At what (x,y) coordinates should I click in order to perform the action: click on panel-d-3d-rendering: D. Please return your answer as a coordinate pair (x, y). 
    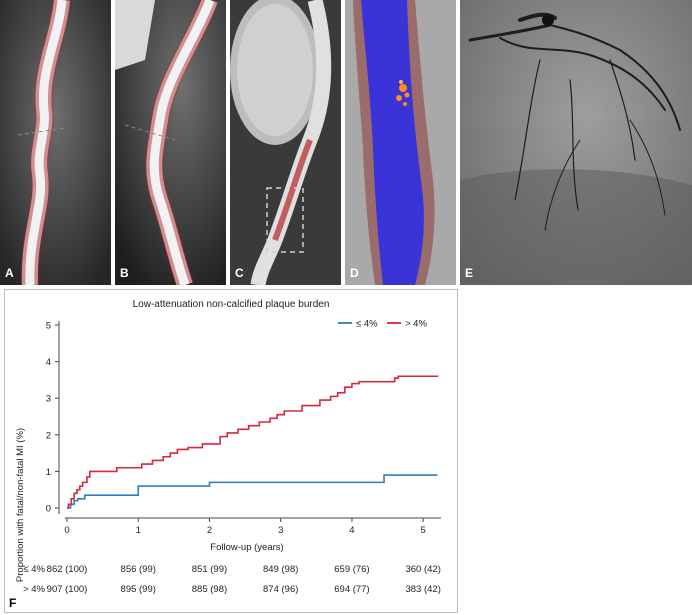
    Looking at the image, I should click on (400, 142).